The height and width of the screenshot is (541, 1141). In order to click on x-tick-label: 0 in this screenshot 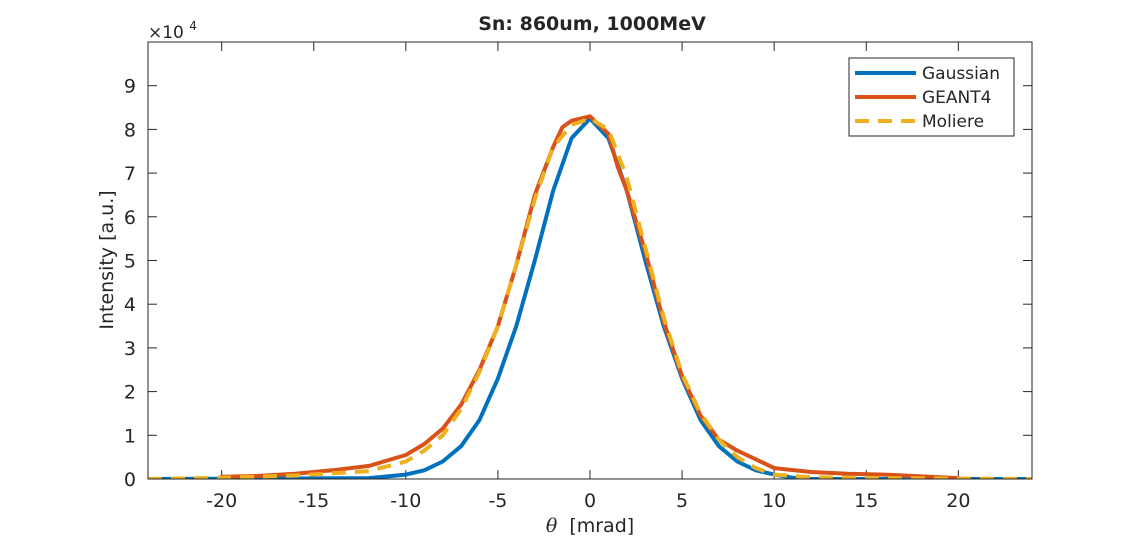, I will do `click(590, 501)`.